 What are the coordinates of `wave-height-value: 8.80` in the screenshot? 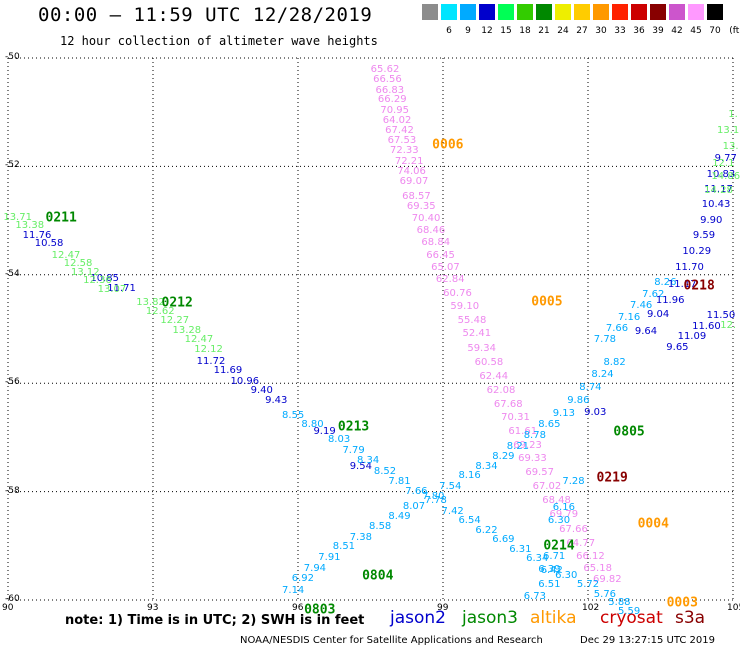 It's located at (312, 425).